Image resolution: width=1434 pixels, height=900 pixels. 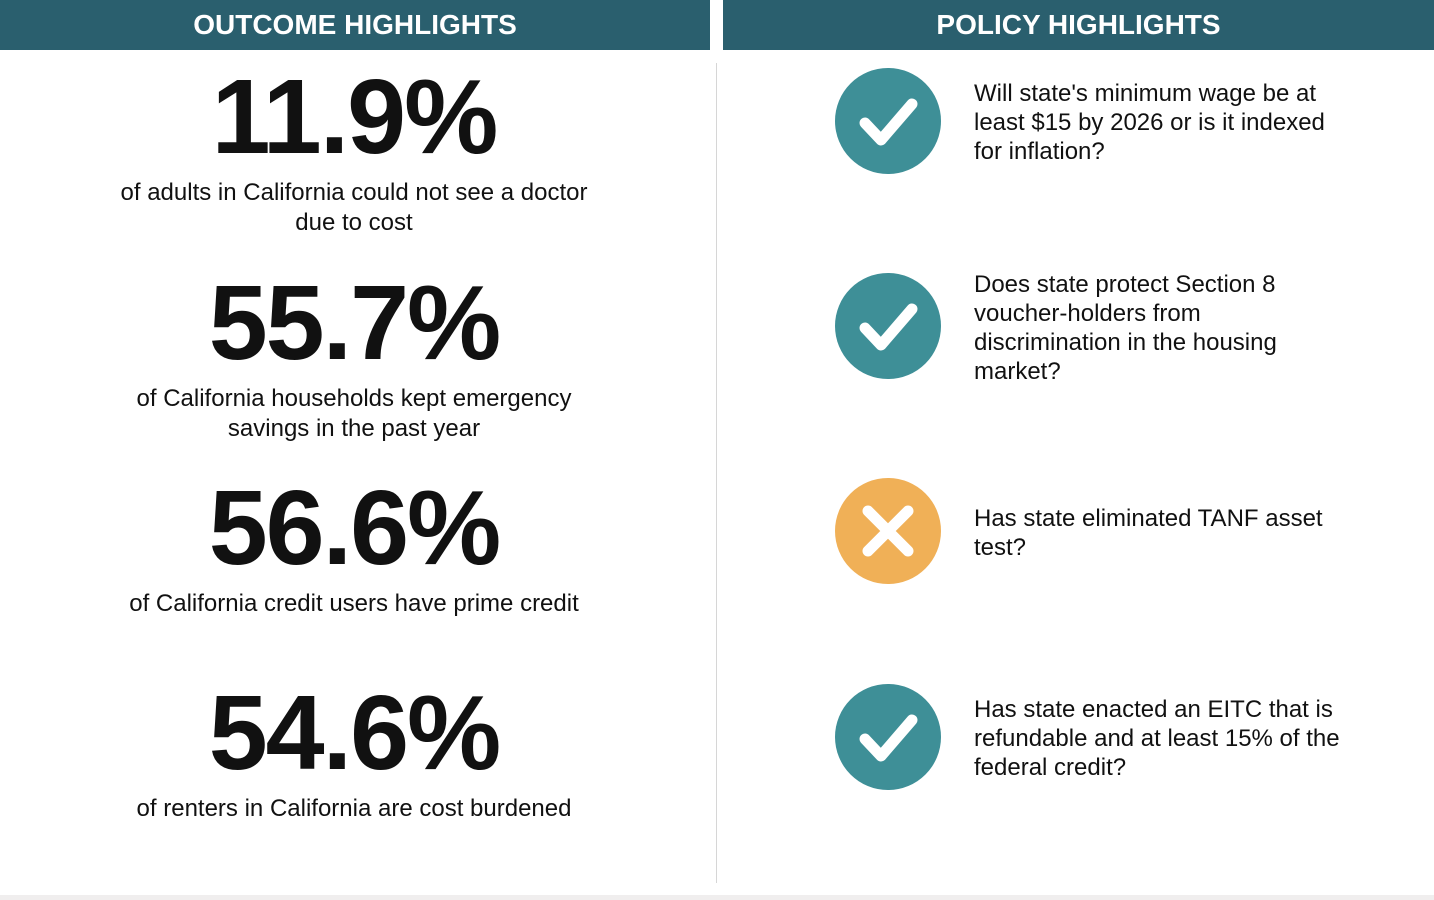 What do you see at coordinates (1078, 25) in the screenshot?
I see `policy-header: POLICY HIGHLIGHTS` at bounding box center [1078, 25].